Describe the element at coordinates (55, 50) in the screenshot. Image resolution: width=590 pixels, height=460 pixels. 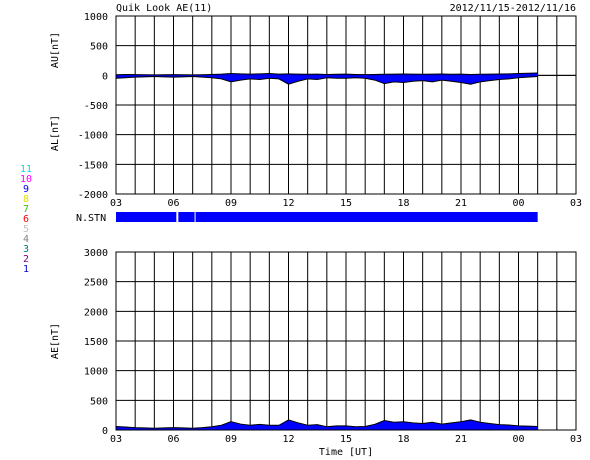
I see `ylabel-au: AU[nT]` at that location.